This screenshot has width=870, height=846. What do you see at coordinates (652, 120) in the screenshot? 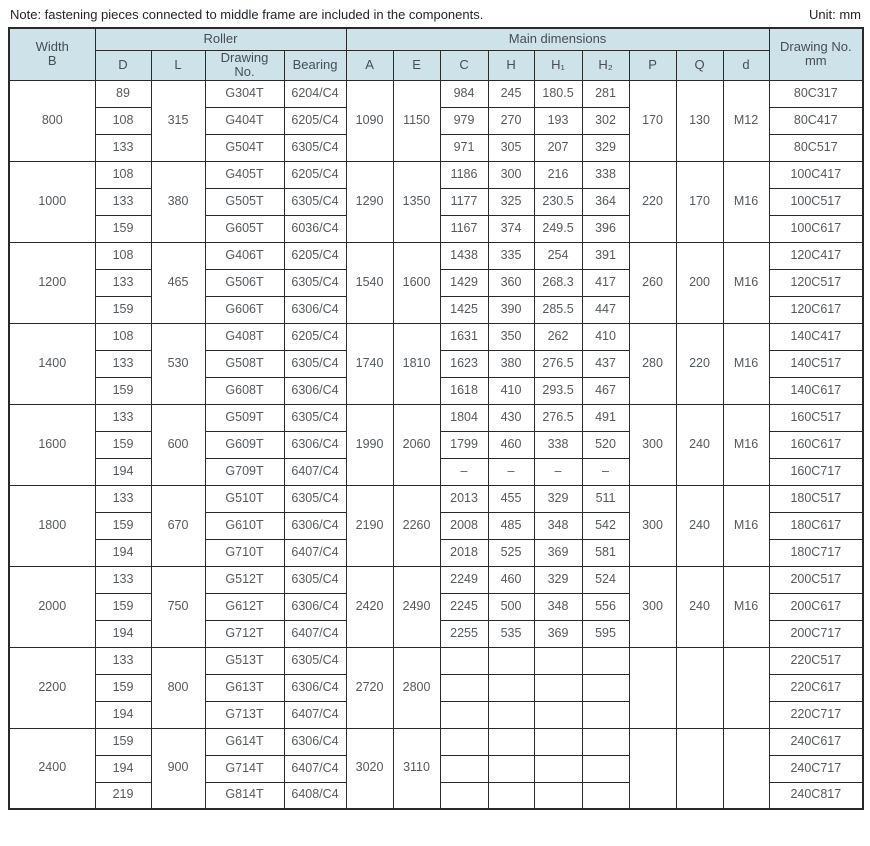
I see `cell-p: 170` at bounding box center [652, 120].